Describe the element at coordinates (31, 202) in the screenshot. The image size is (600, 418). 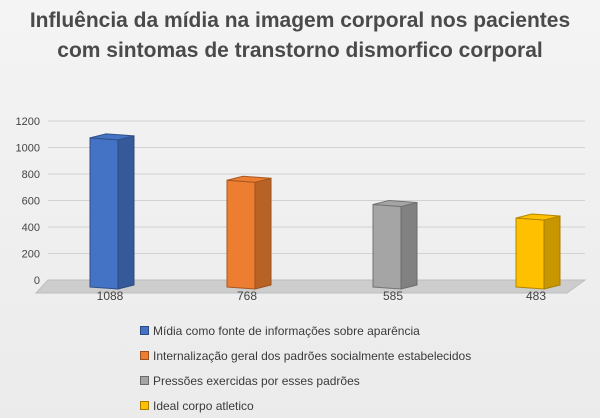
I see `y-tick-label: 600` at that location.